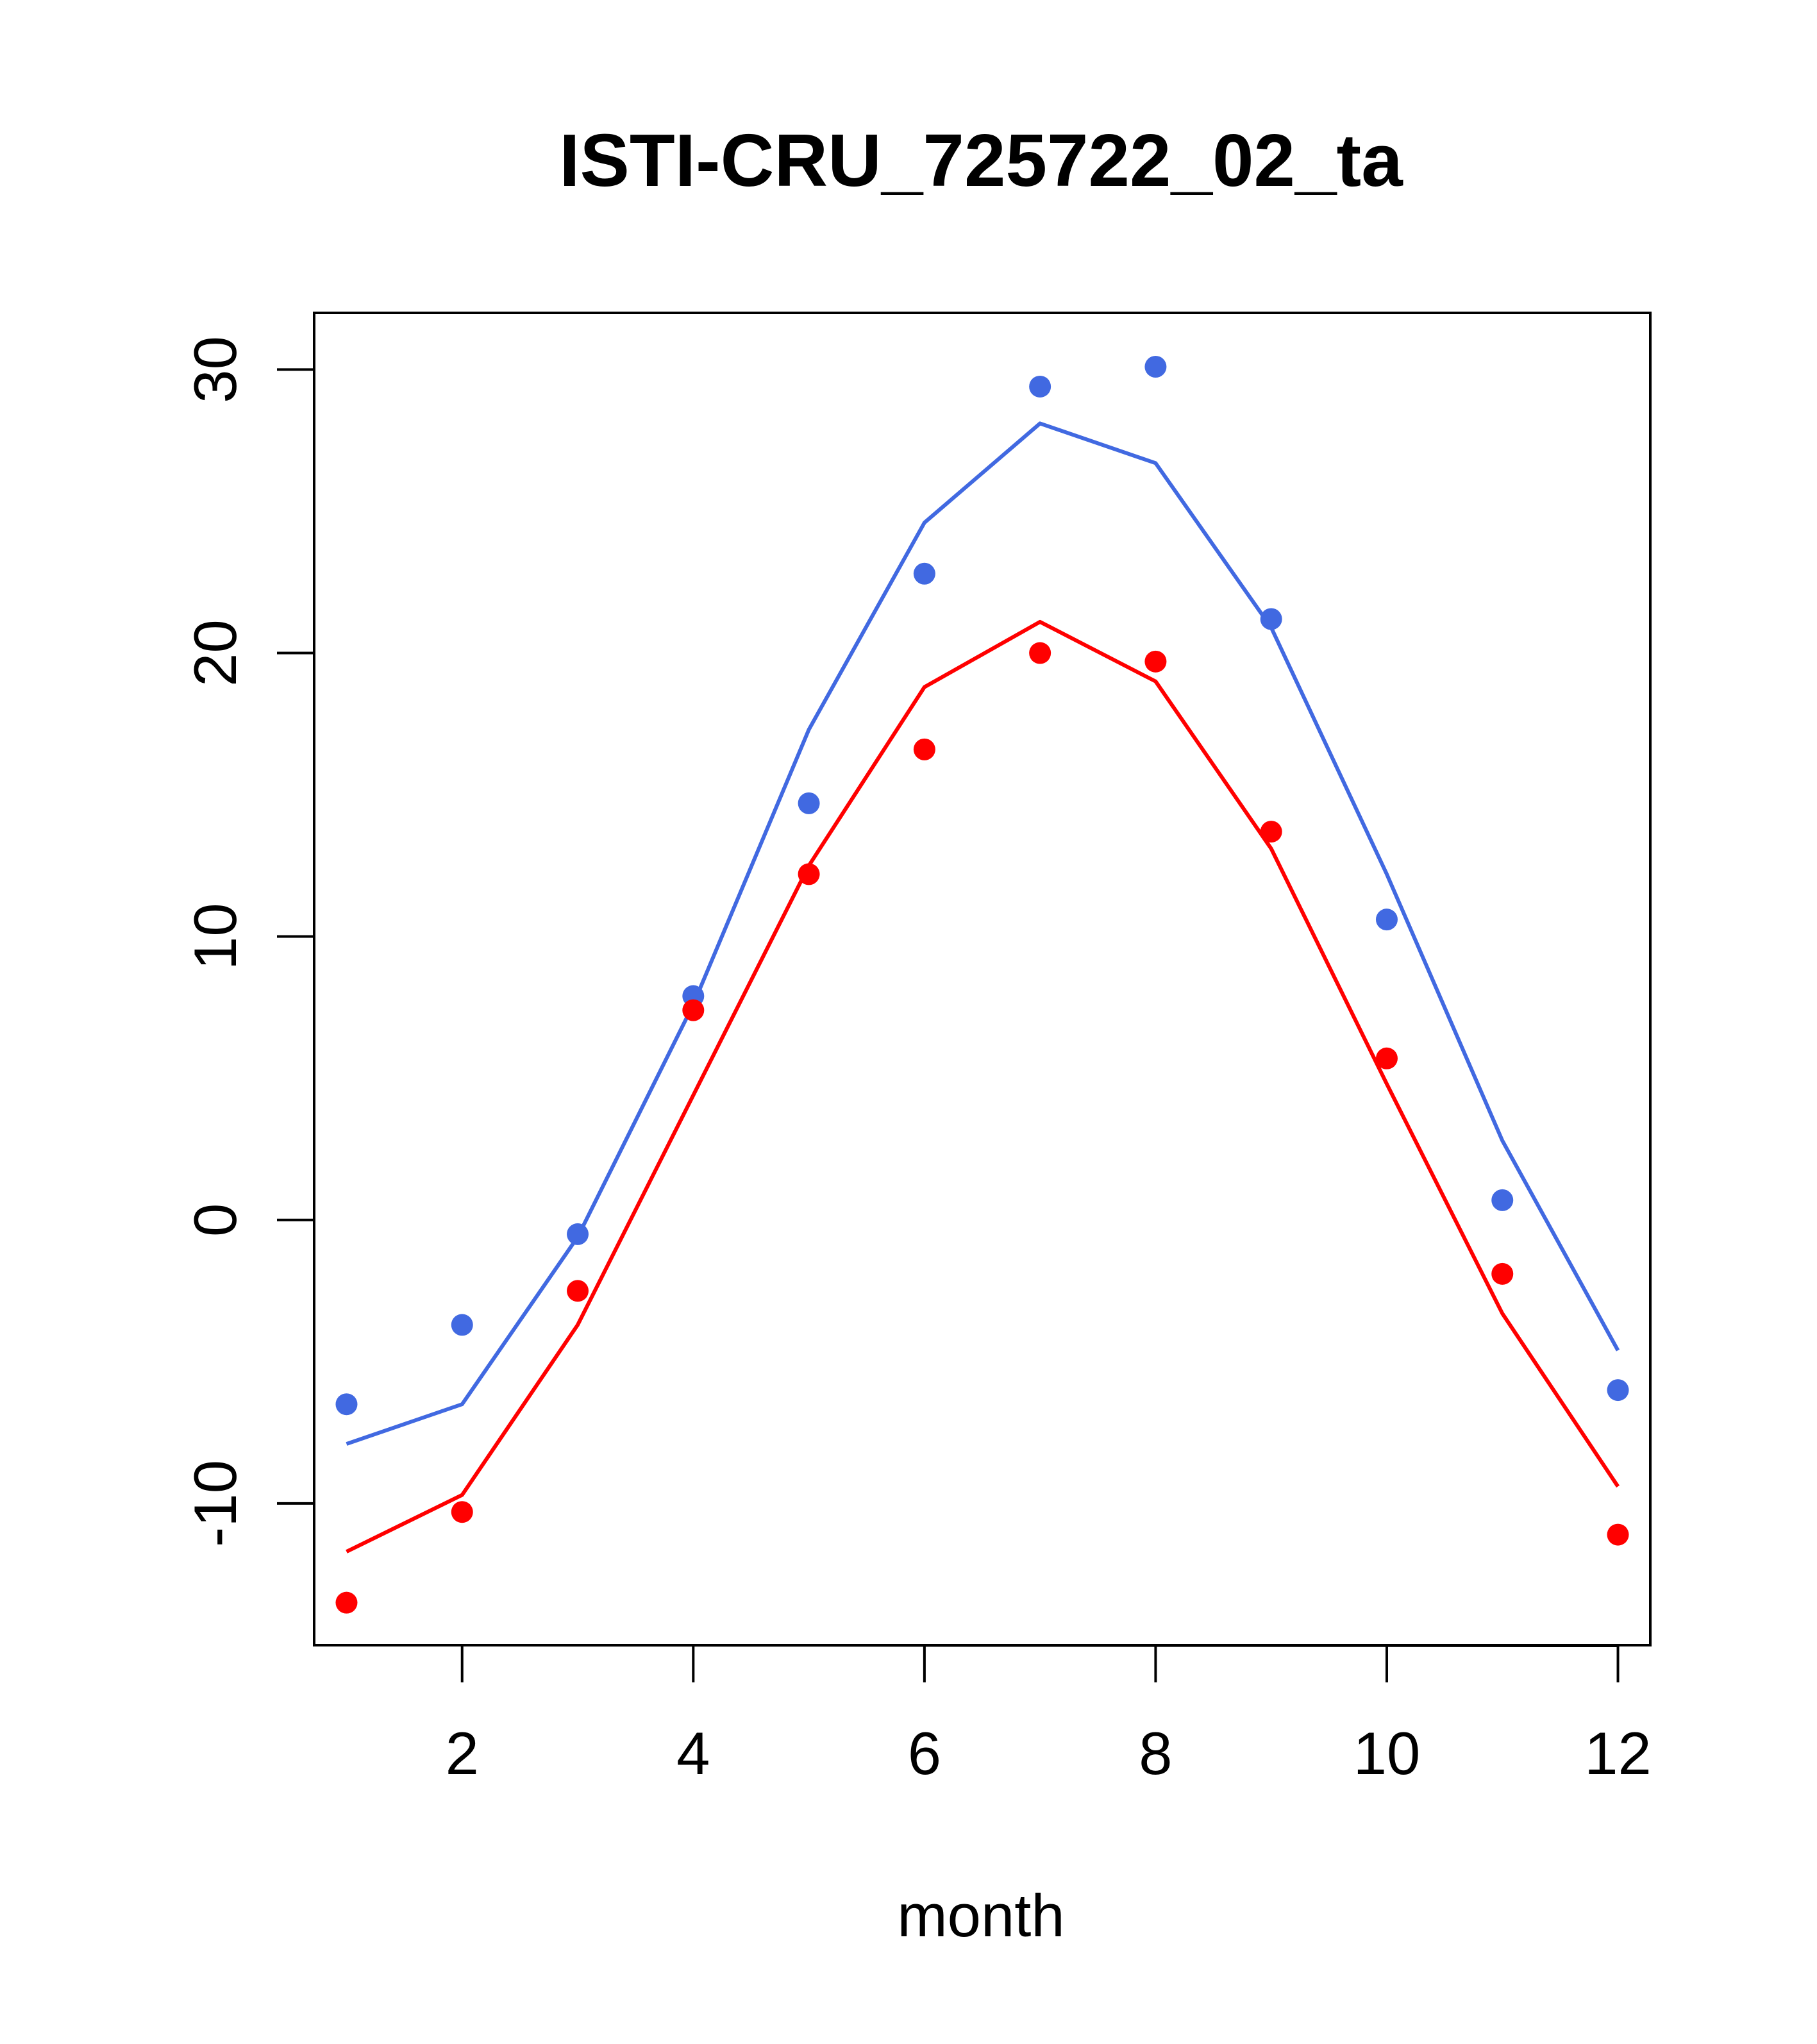 The image size is (1817, 2044). I want to click on y-tick-label: 0, so click(215, 1220).